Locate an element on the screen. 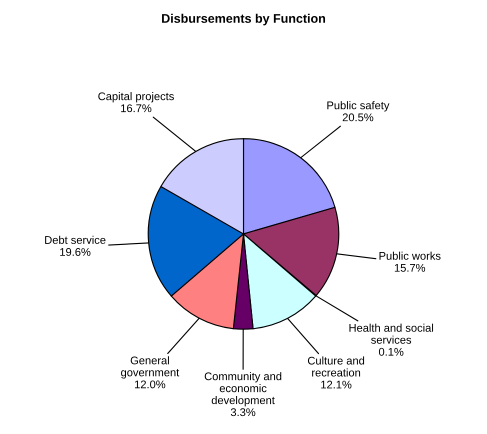 This screenshot has height=434, width=487. slice-label: General government is located at coordinates (150, 367).